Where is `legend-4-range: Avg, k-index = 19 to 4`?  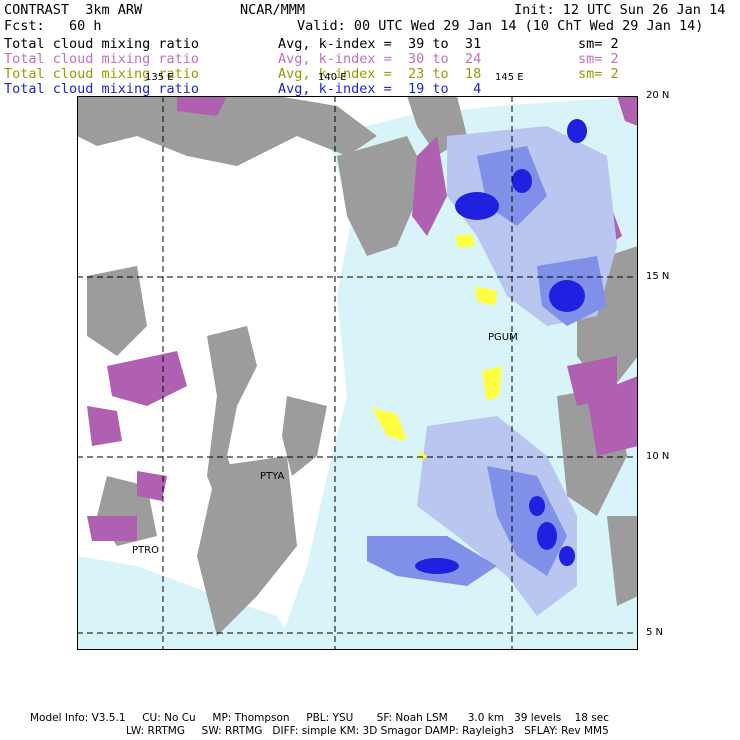 legend-4-range: Avg, k-index = 19 to 4 is located at coordinates (380, 89).